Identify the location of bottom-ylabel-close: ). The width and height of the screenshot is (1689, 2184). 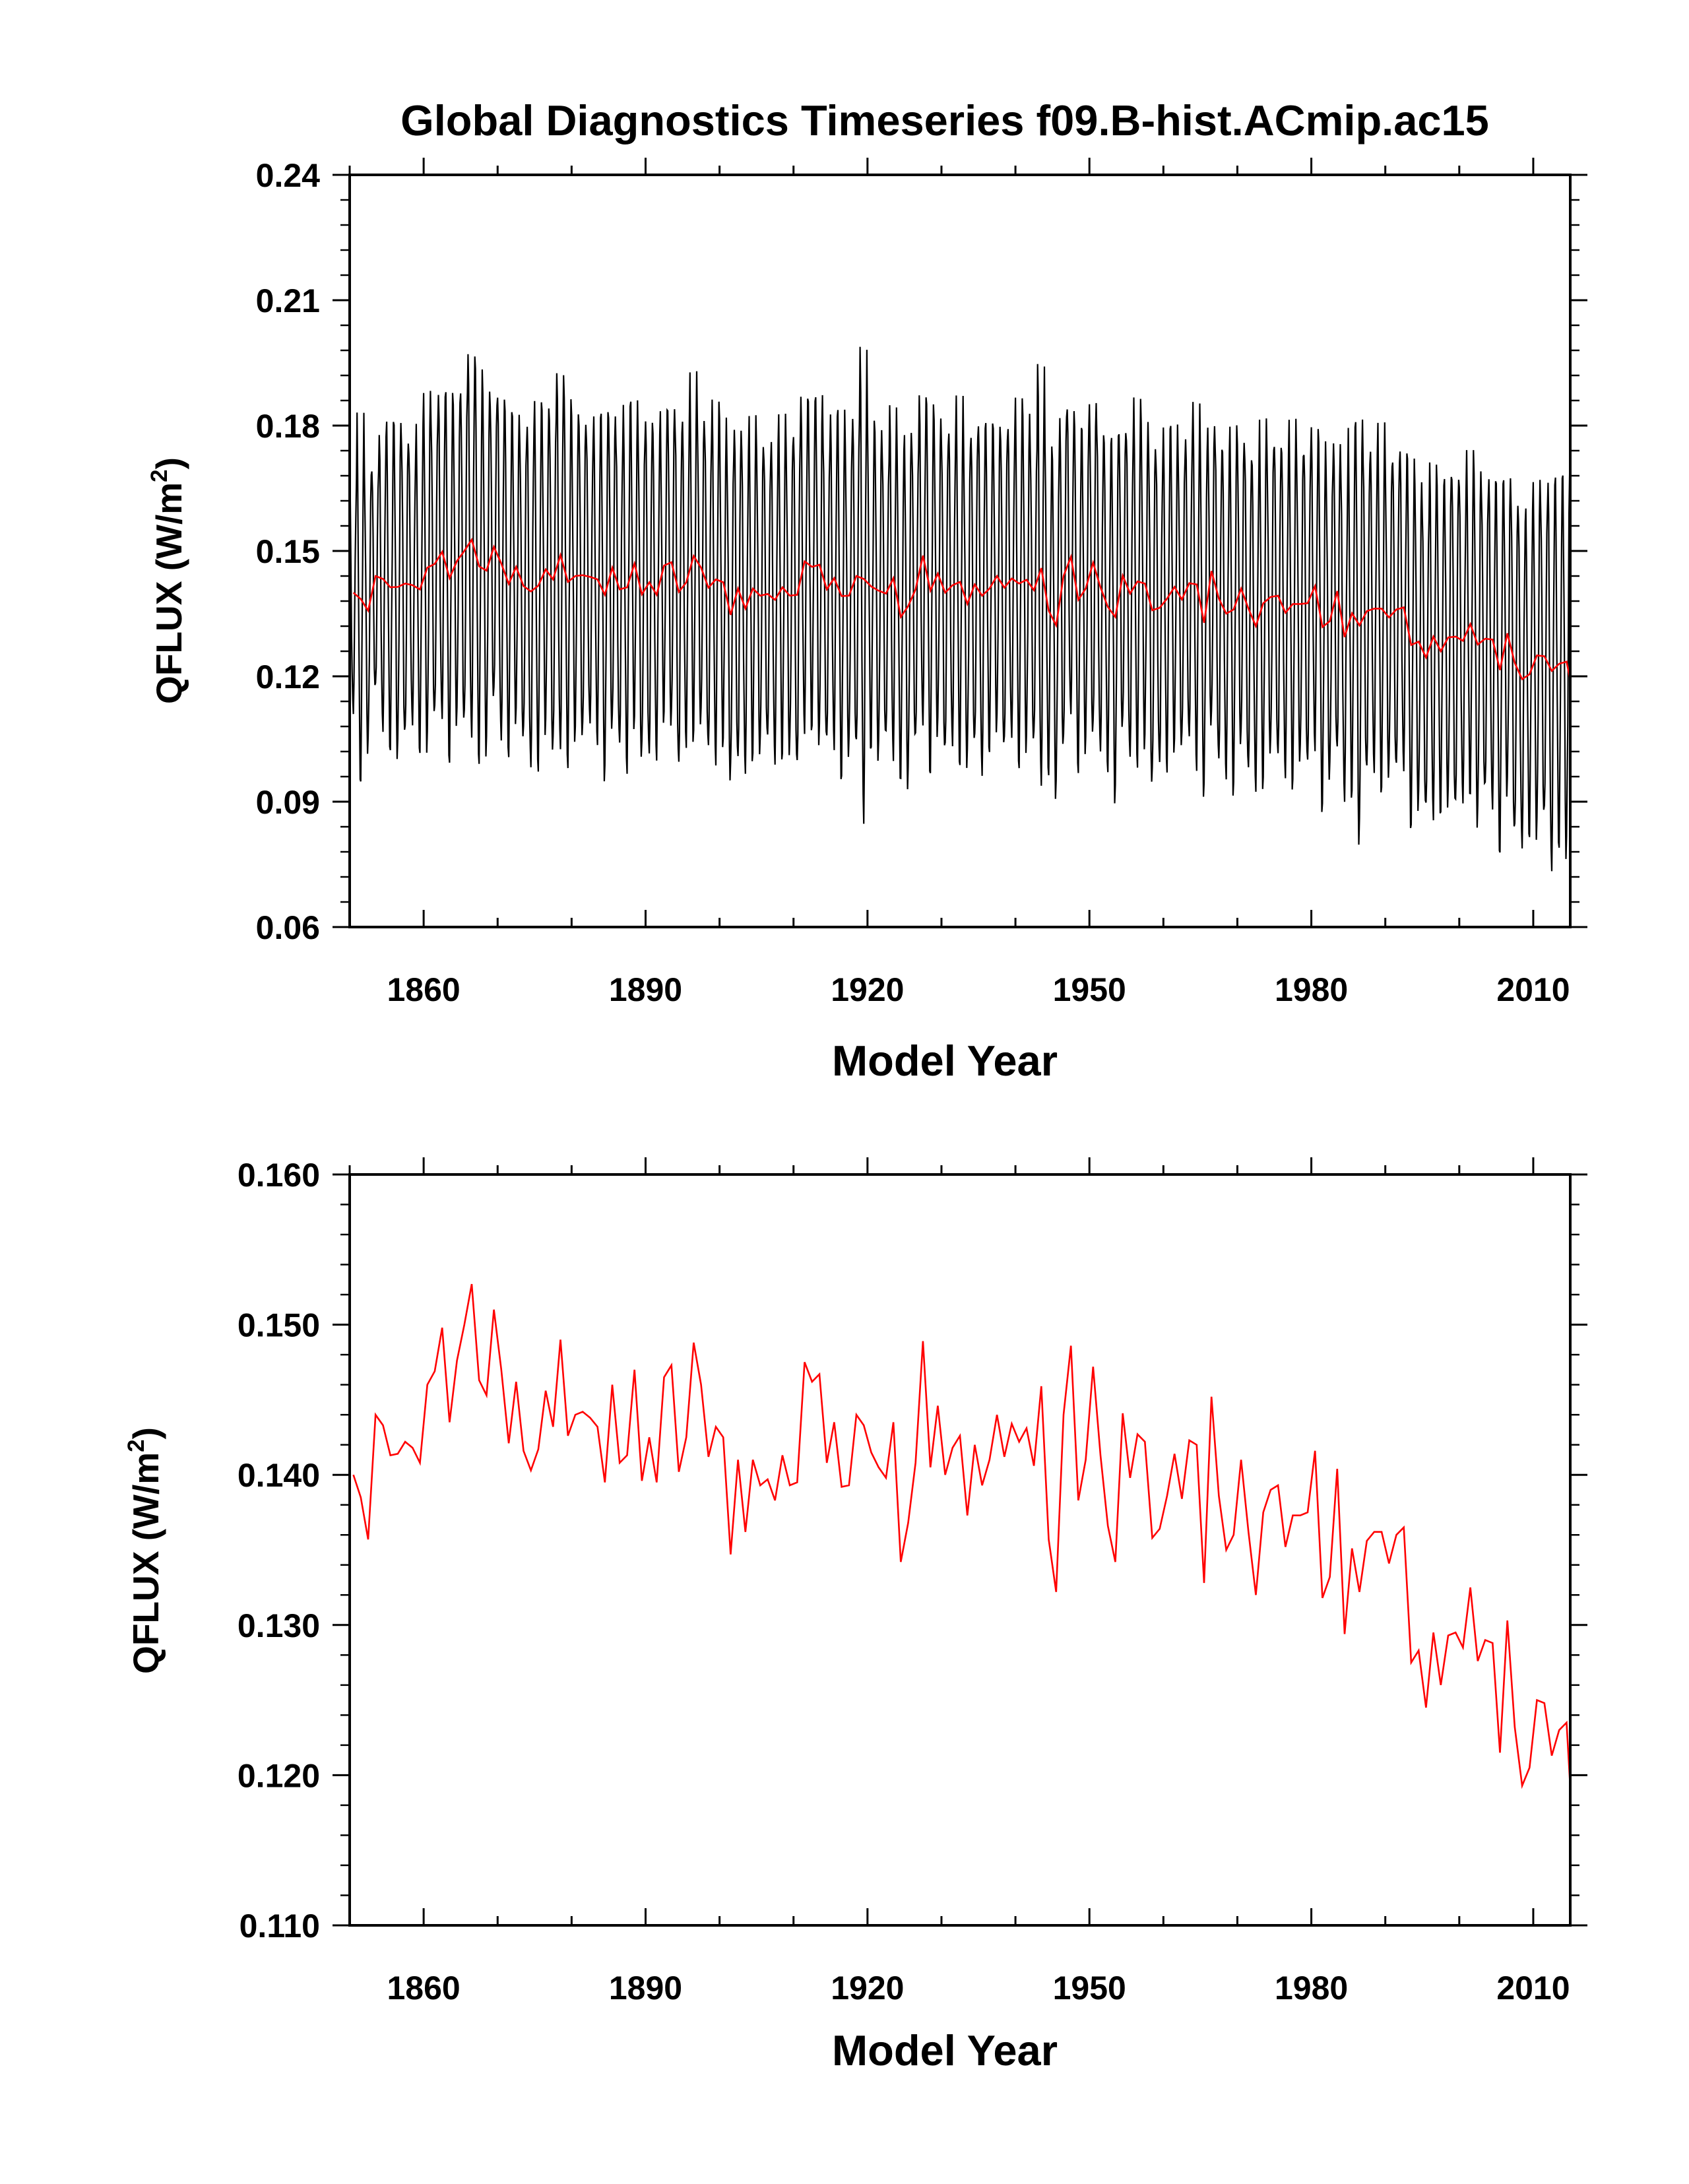
(145, 1433).